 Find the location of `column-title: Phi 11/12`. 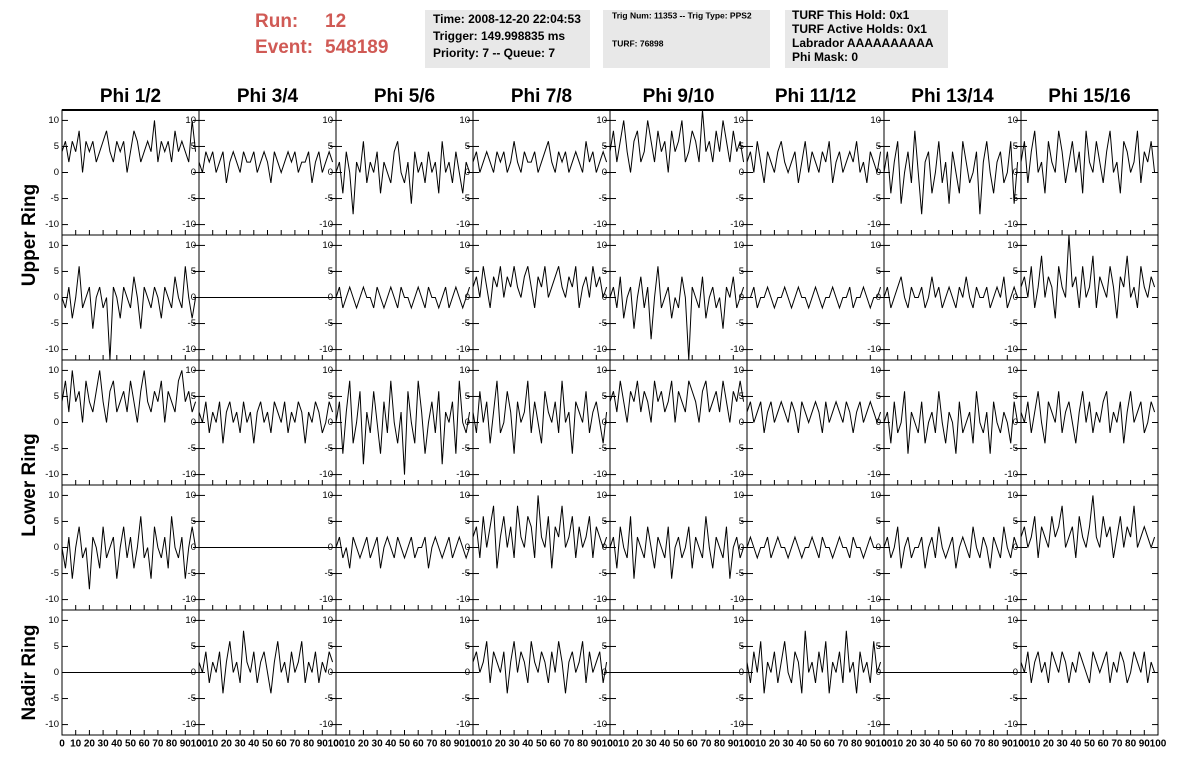

column-title: Phi 11/12 is located at coordinates (815, 96).